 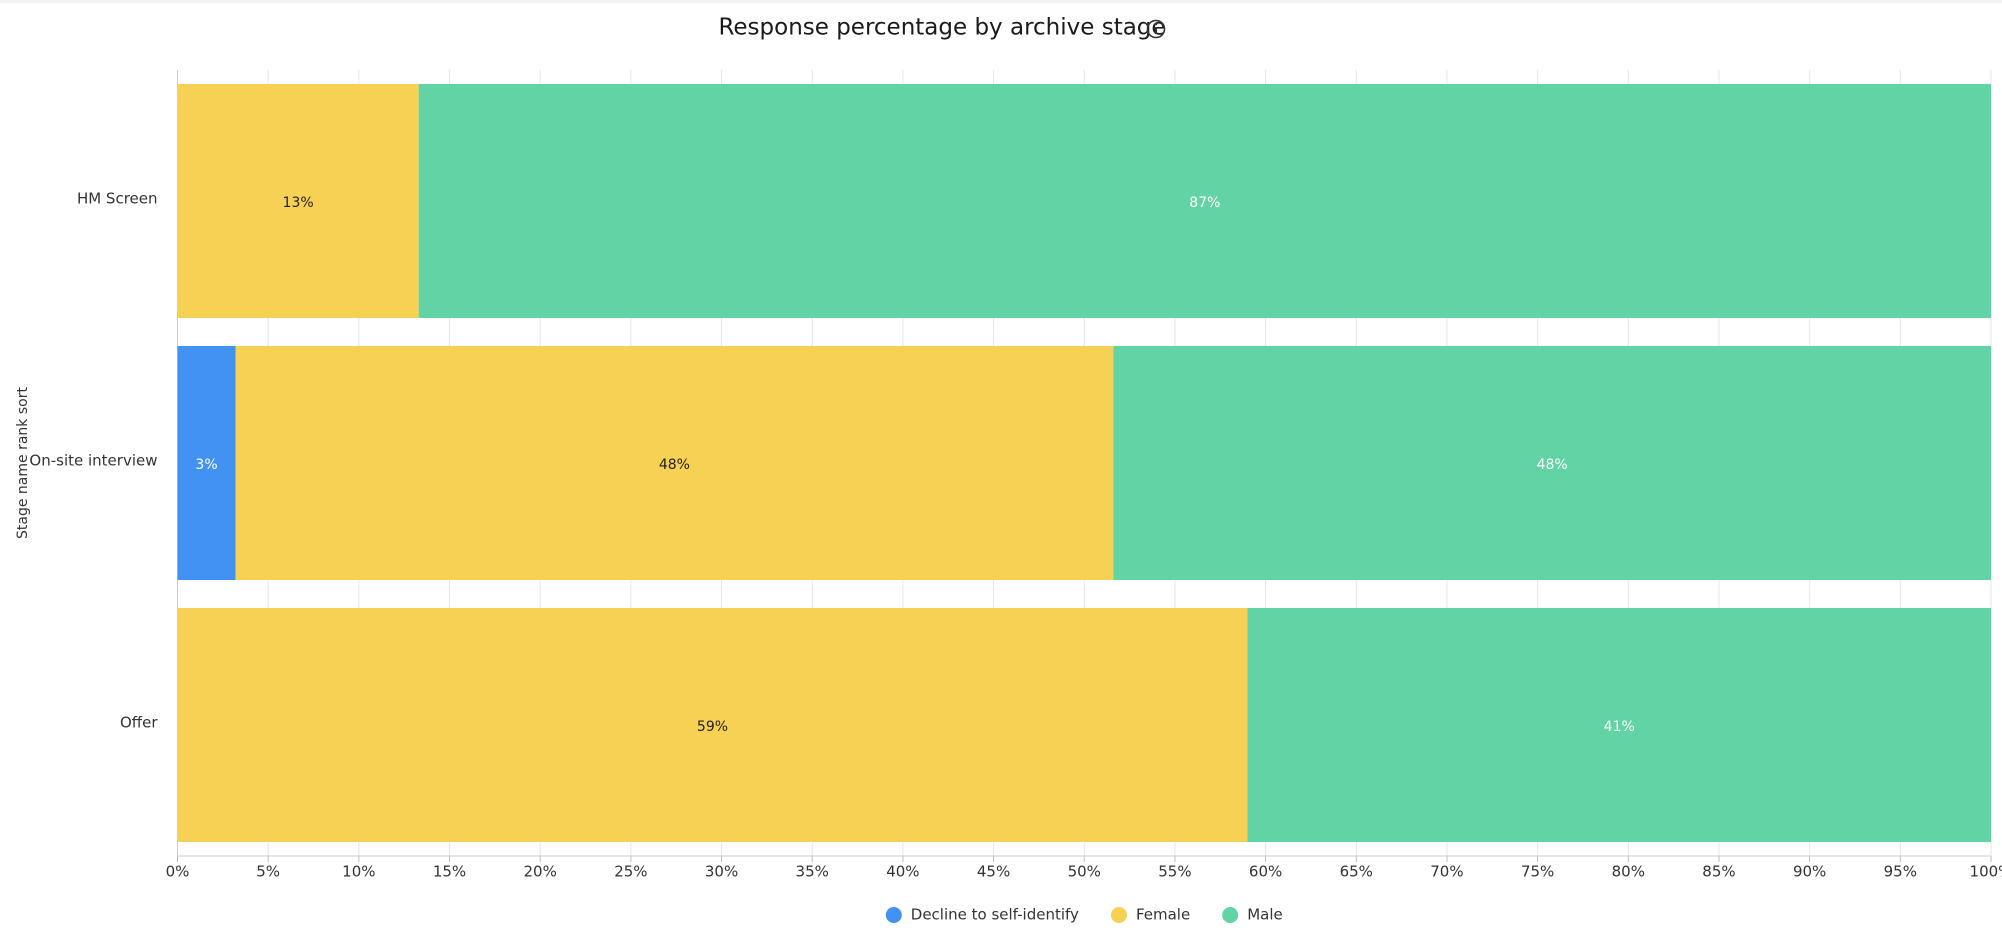 What do you see at coordinates (721, 872) in the screenshot?
I see `x-tick-label: 30%` at bounding box center [721, 872].